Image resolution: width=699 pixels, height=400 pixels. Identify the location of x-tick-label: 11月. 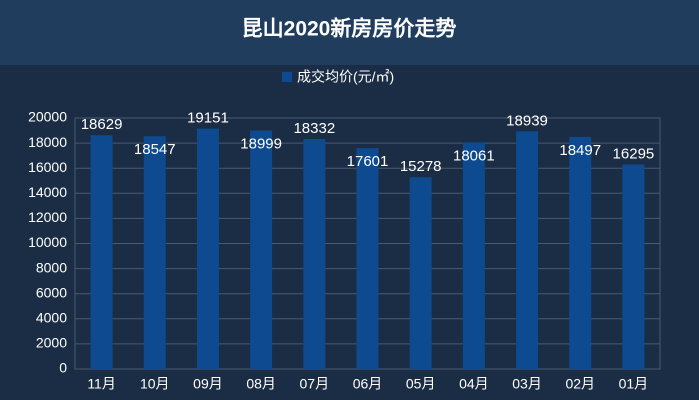
(101, 384).